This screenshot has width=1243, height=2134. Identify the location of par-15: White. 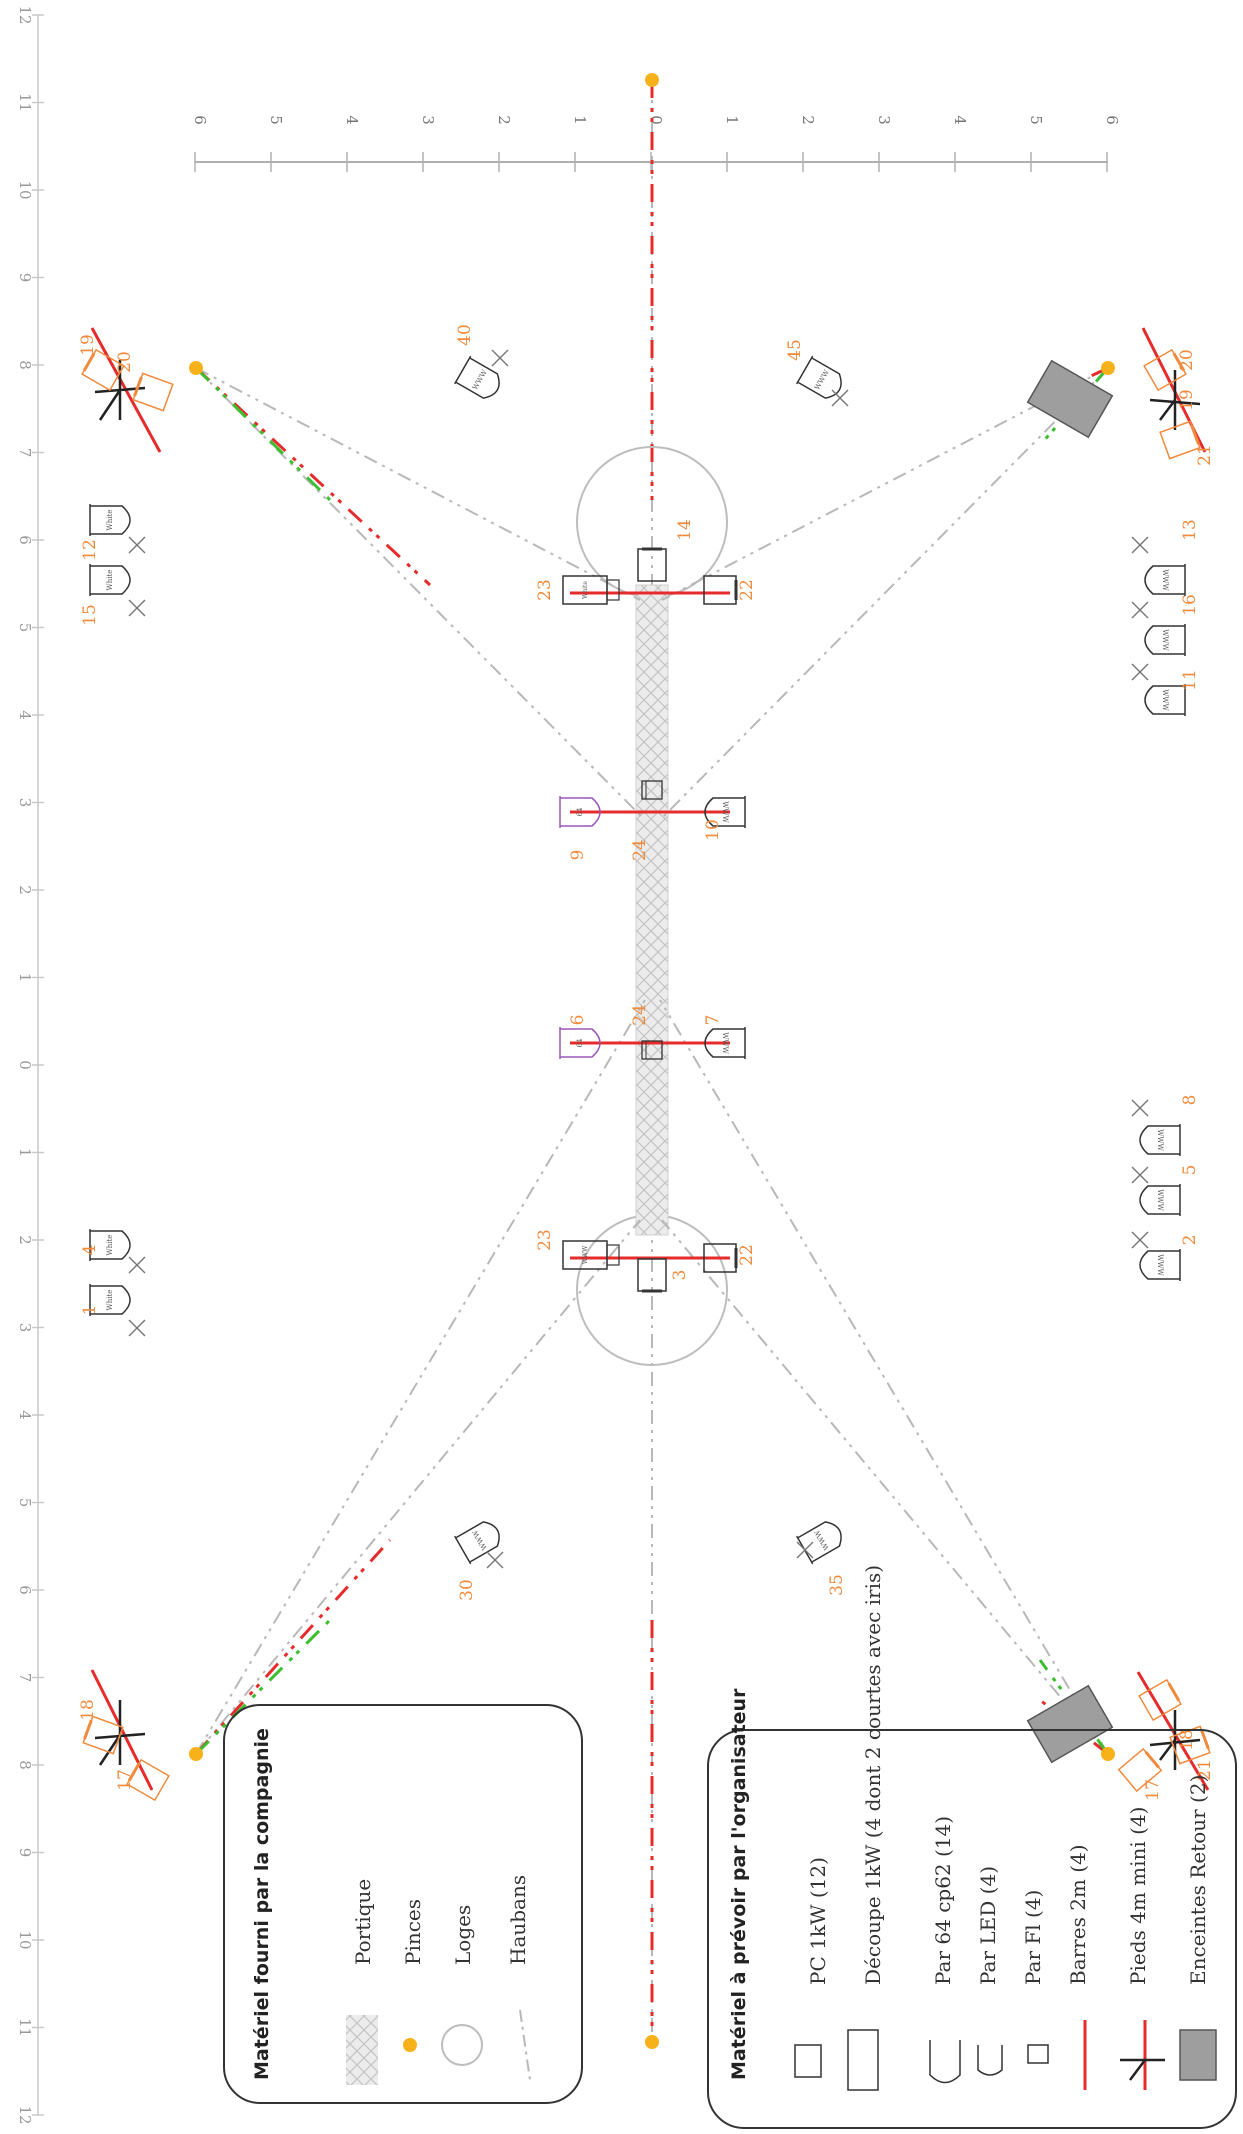
(110, 580).